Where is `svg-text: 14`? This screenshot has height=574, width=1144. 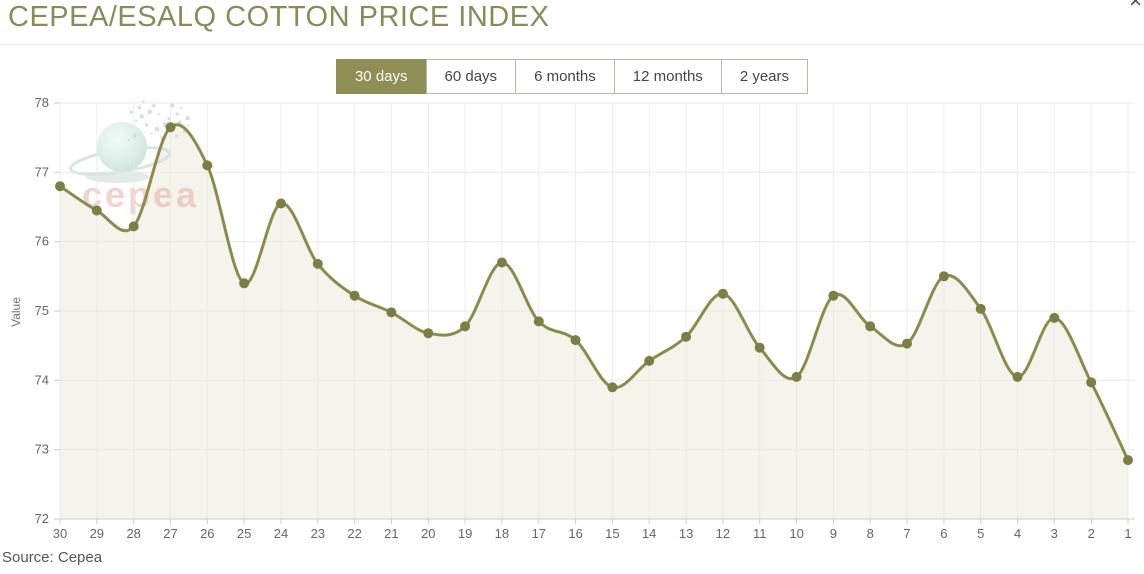 svg-text: 14 is located at coordinates (649, 533).